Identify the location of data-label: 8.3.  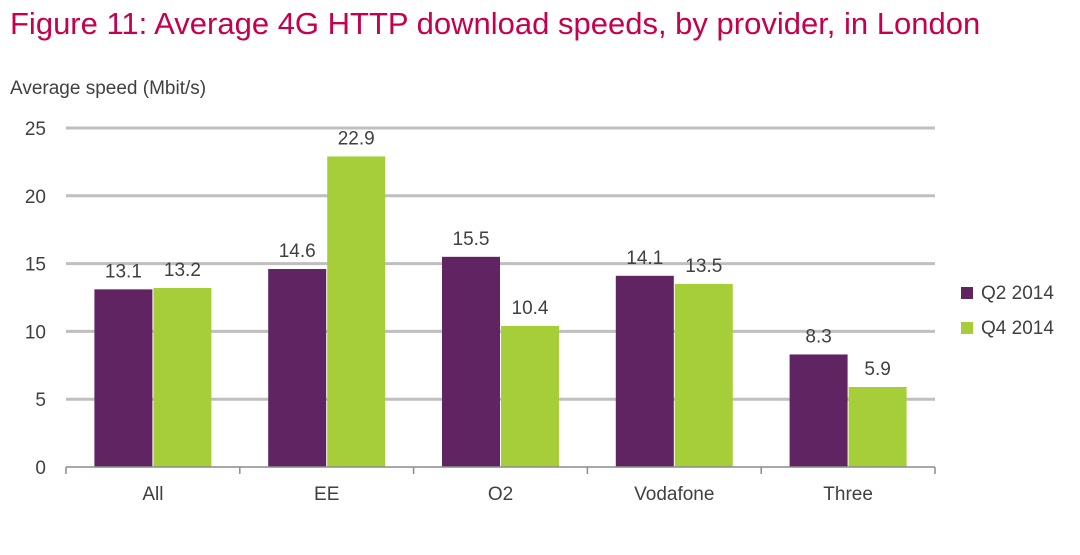
(818, 336).